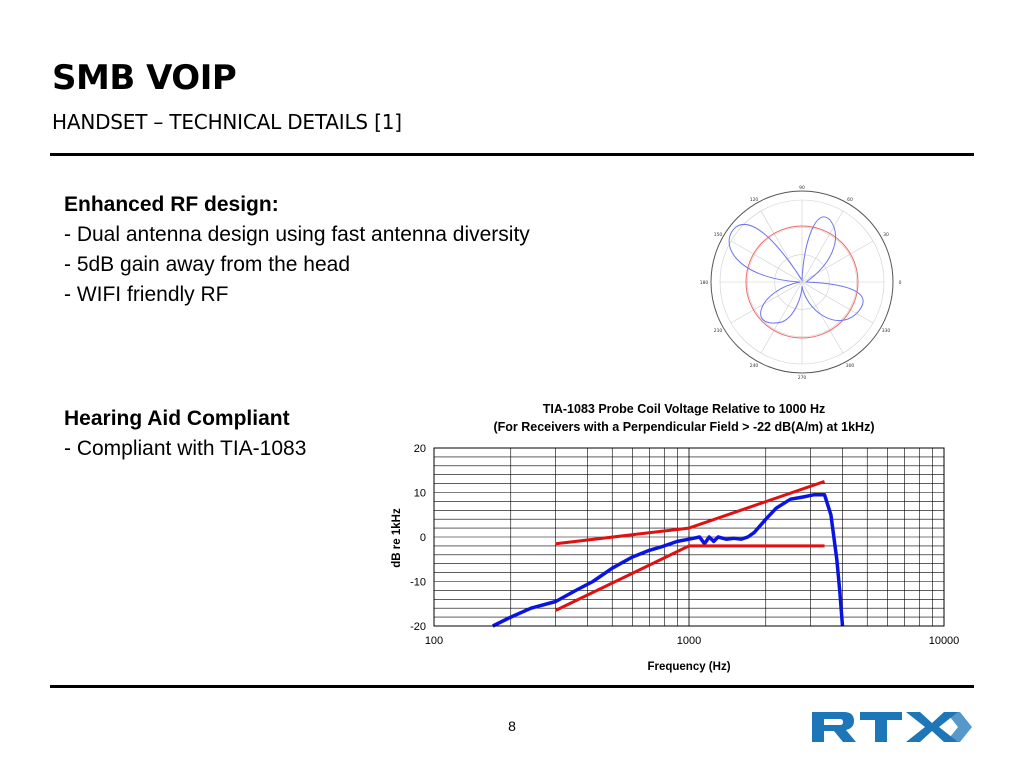  What do you see at coordinates (886, 235) in the screenshot?
I see `polar-label-30: 30` at bounding box center [886, 235].